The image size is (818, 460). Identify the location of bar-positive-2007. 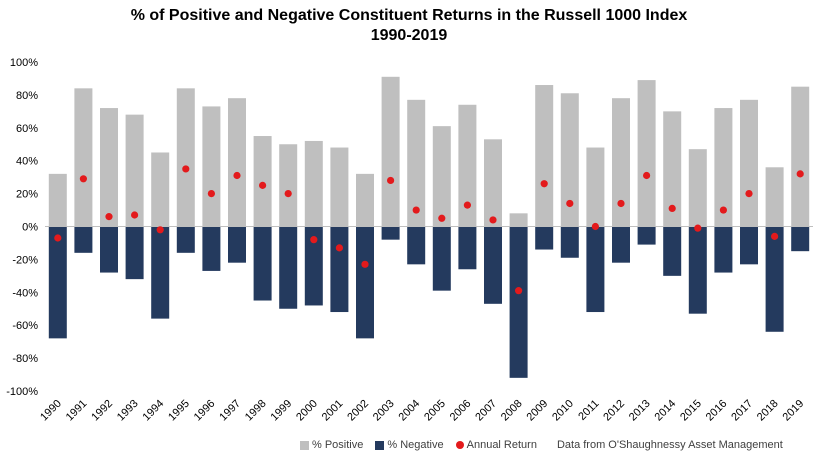
(493, 183).